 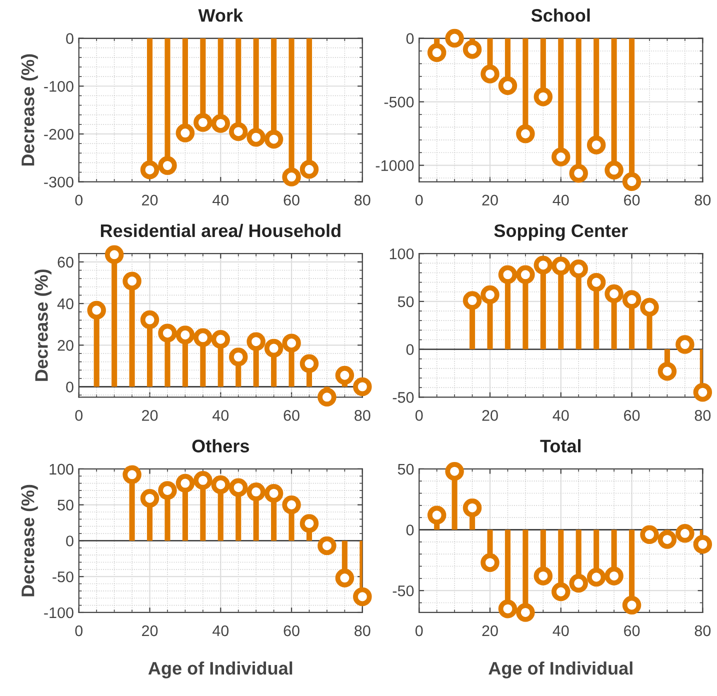 What do you see at coordinates (29, 540) in the screenshot?
I see `y-axis-title: Decrease (%)` at bounding box center [29, 540].